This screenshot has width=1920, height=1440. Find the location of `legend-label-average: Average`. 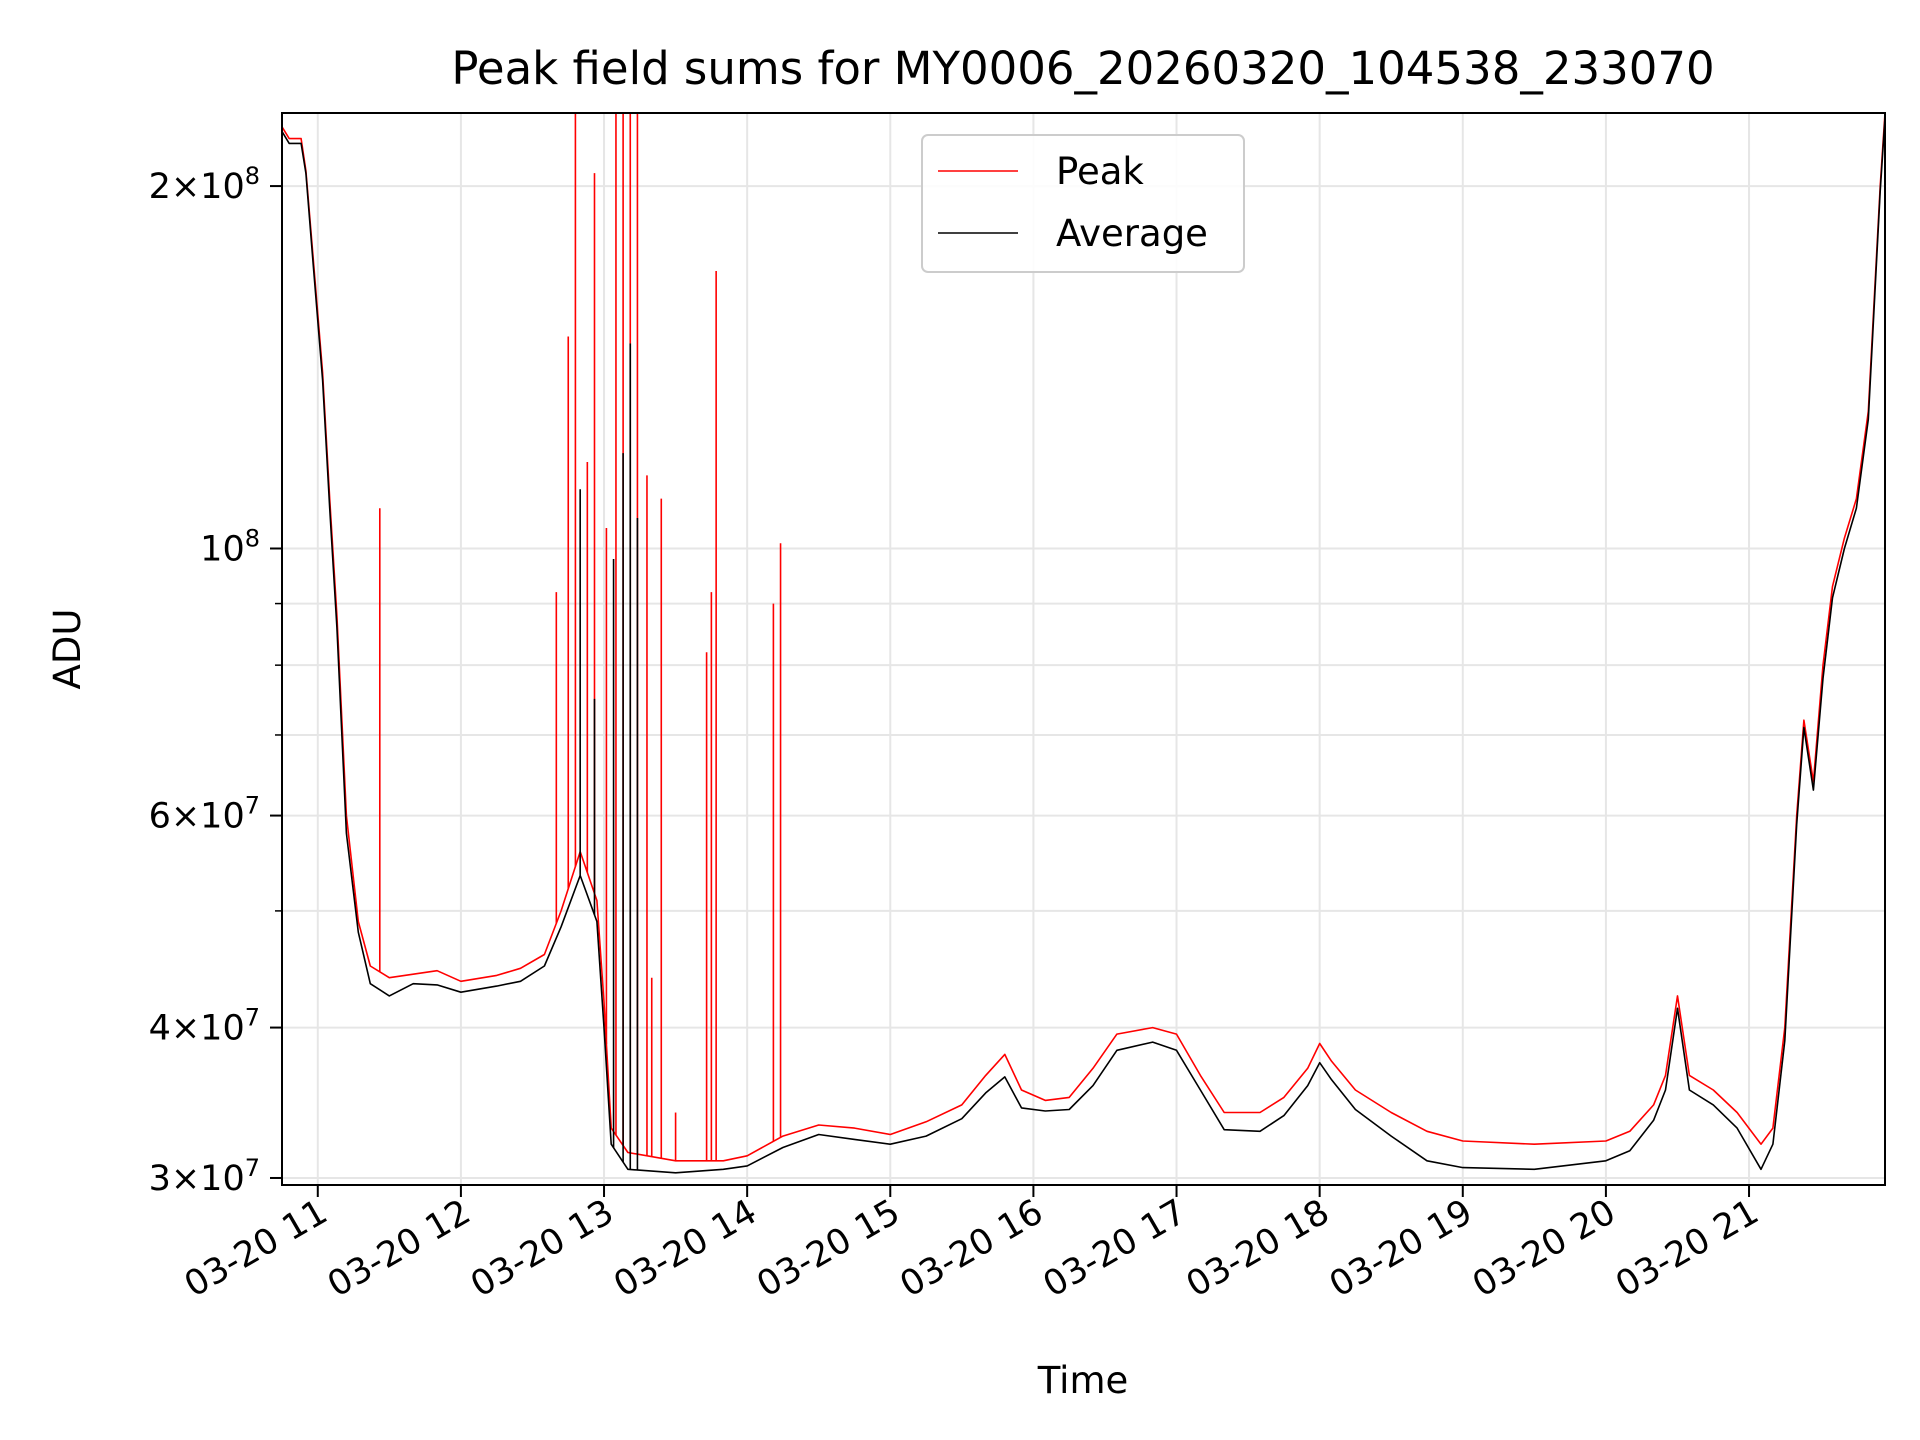

legend-label-average: Average is located at coordinates (1132, 233).